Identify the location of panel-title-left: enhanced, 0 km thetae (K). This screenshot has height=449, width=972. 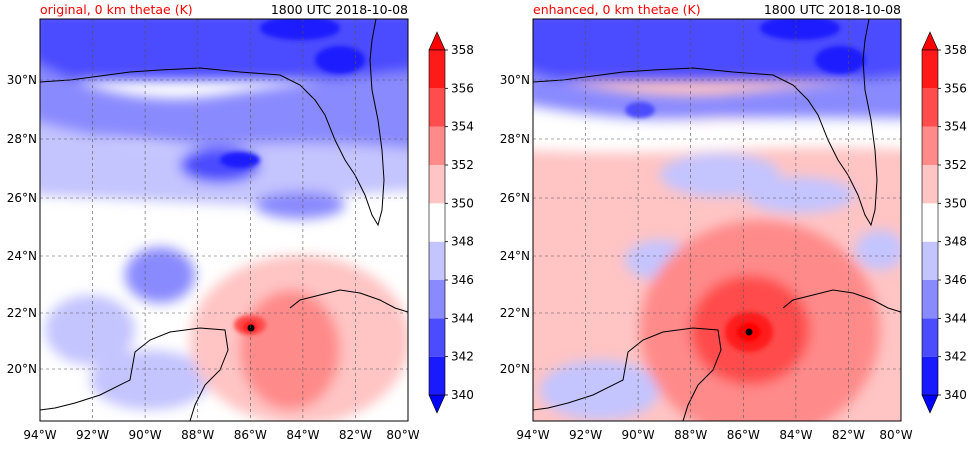
(617, 9).